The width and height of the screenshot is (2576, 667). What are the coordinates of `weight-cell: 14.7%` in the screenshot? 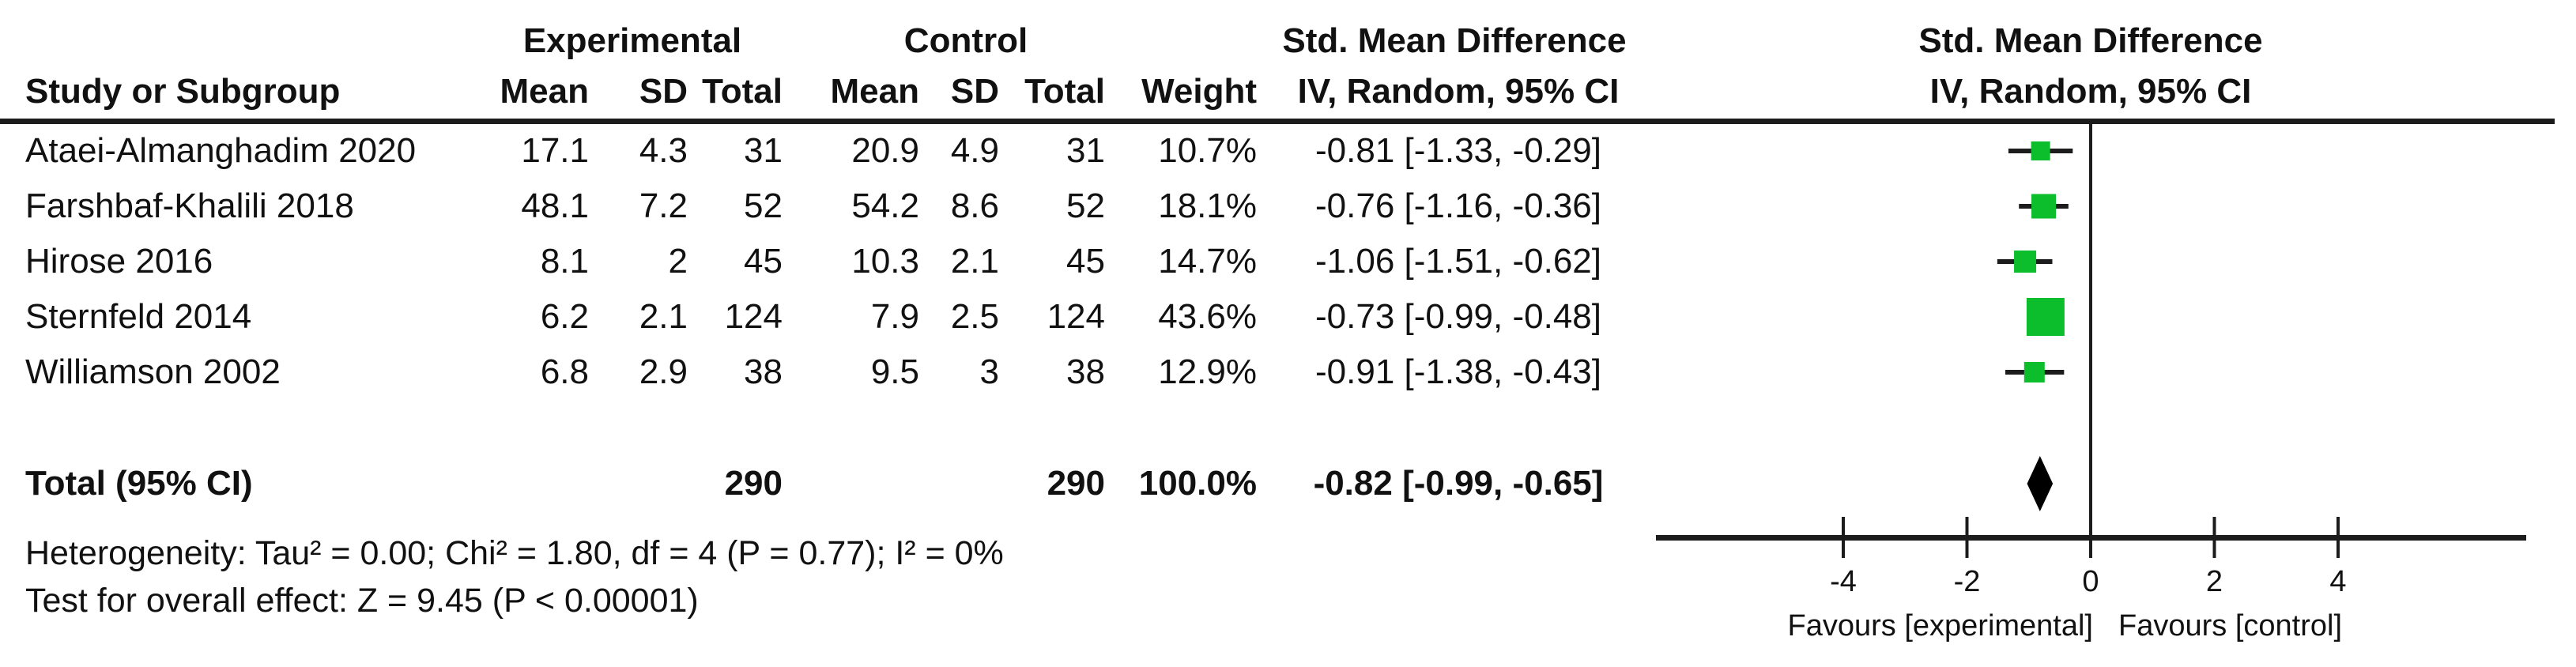 It's located at (1207, 261).